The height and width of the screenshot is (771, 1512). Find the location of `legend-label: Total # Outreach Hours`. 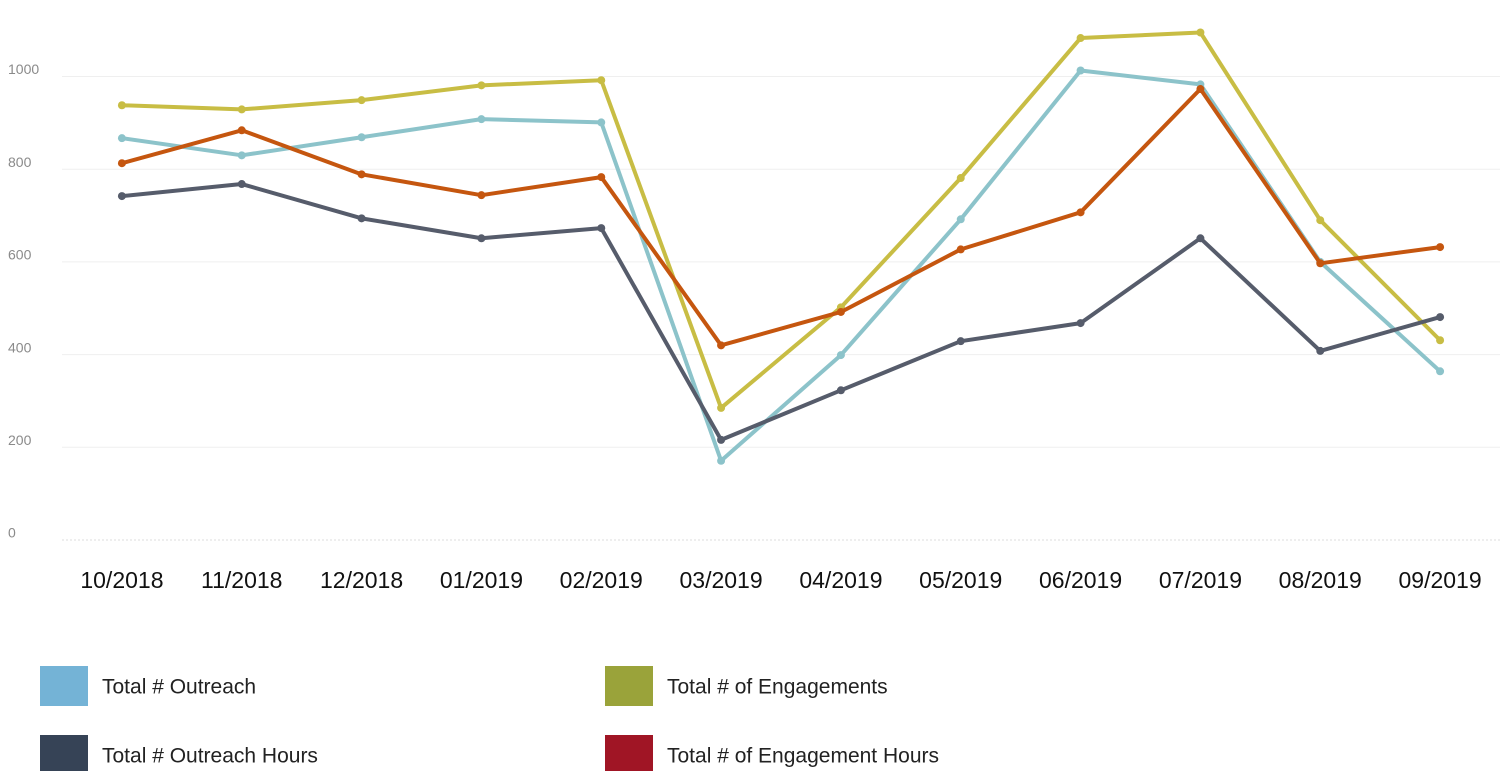

legend-label: Total # Outreach Hours is located at coordinates (210, 756).